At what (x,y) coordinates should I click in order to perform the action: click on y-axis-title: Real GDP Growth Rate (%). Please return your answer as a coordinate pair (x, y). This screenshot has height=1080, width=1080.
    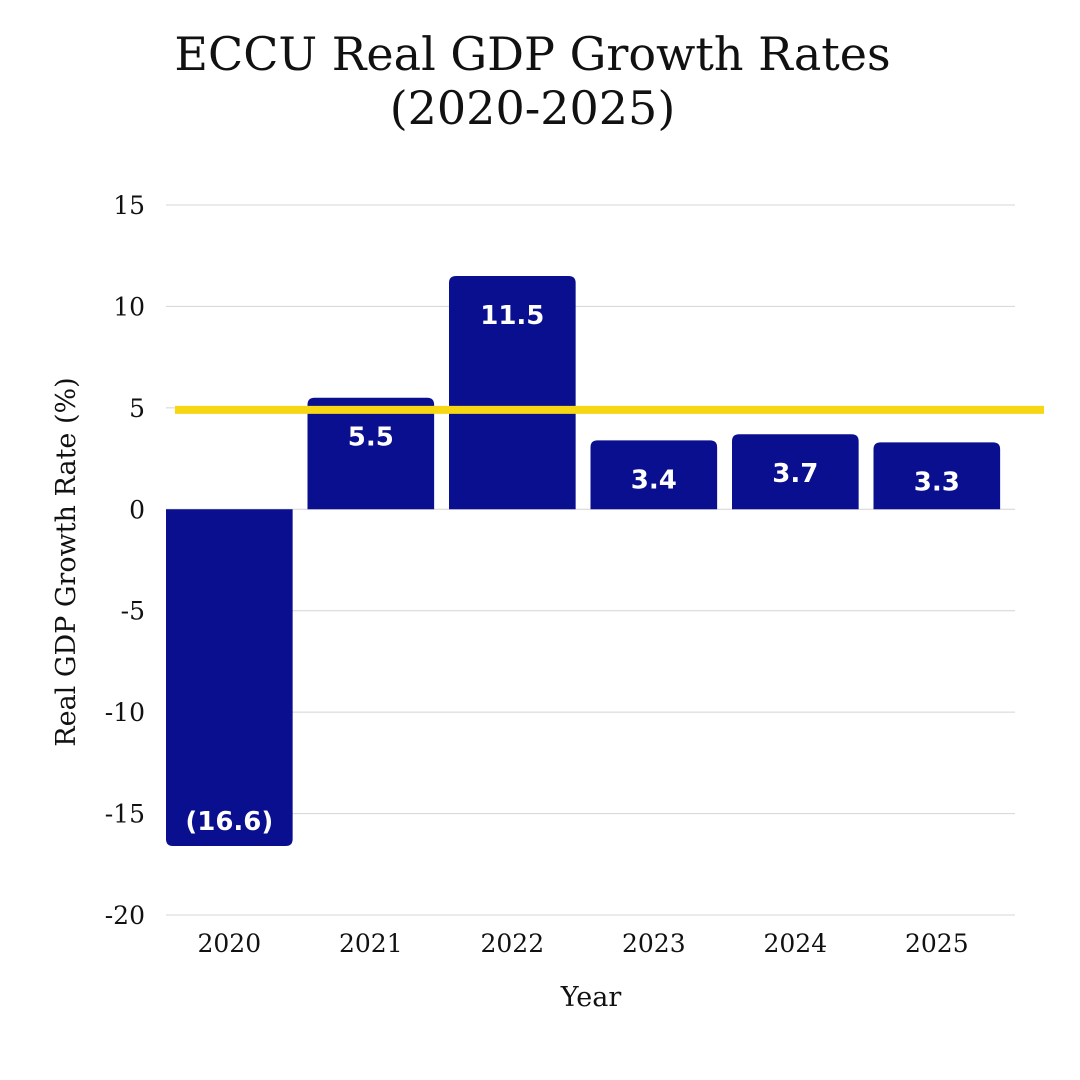
    Looking at the image, I should click on (66, 561).